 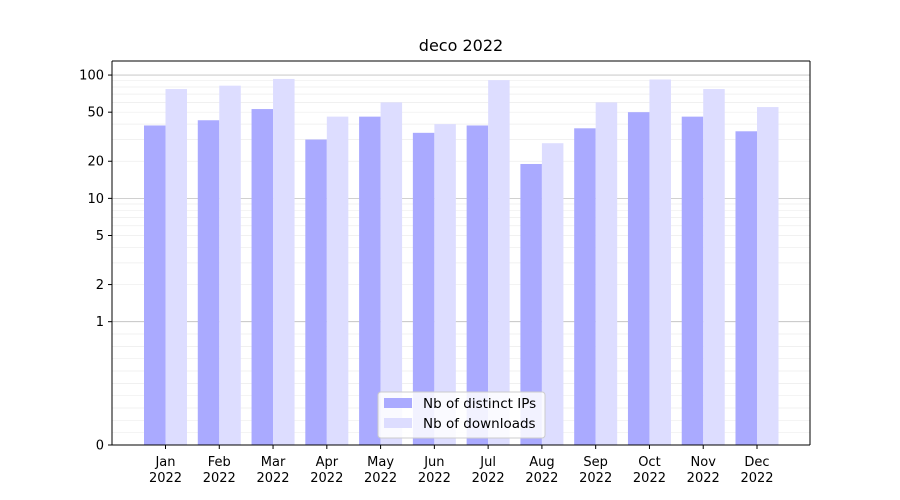 I want to click on y-tick-label: 10, so click(x=95, y=199).